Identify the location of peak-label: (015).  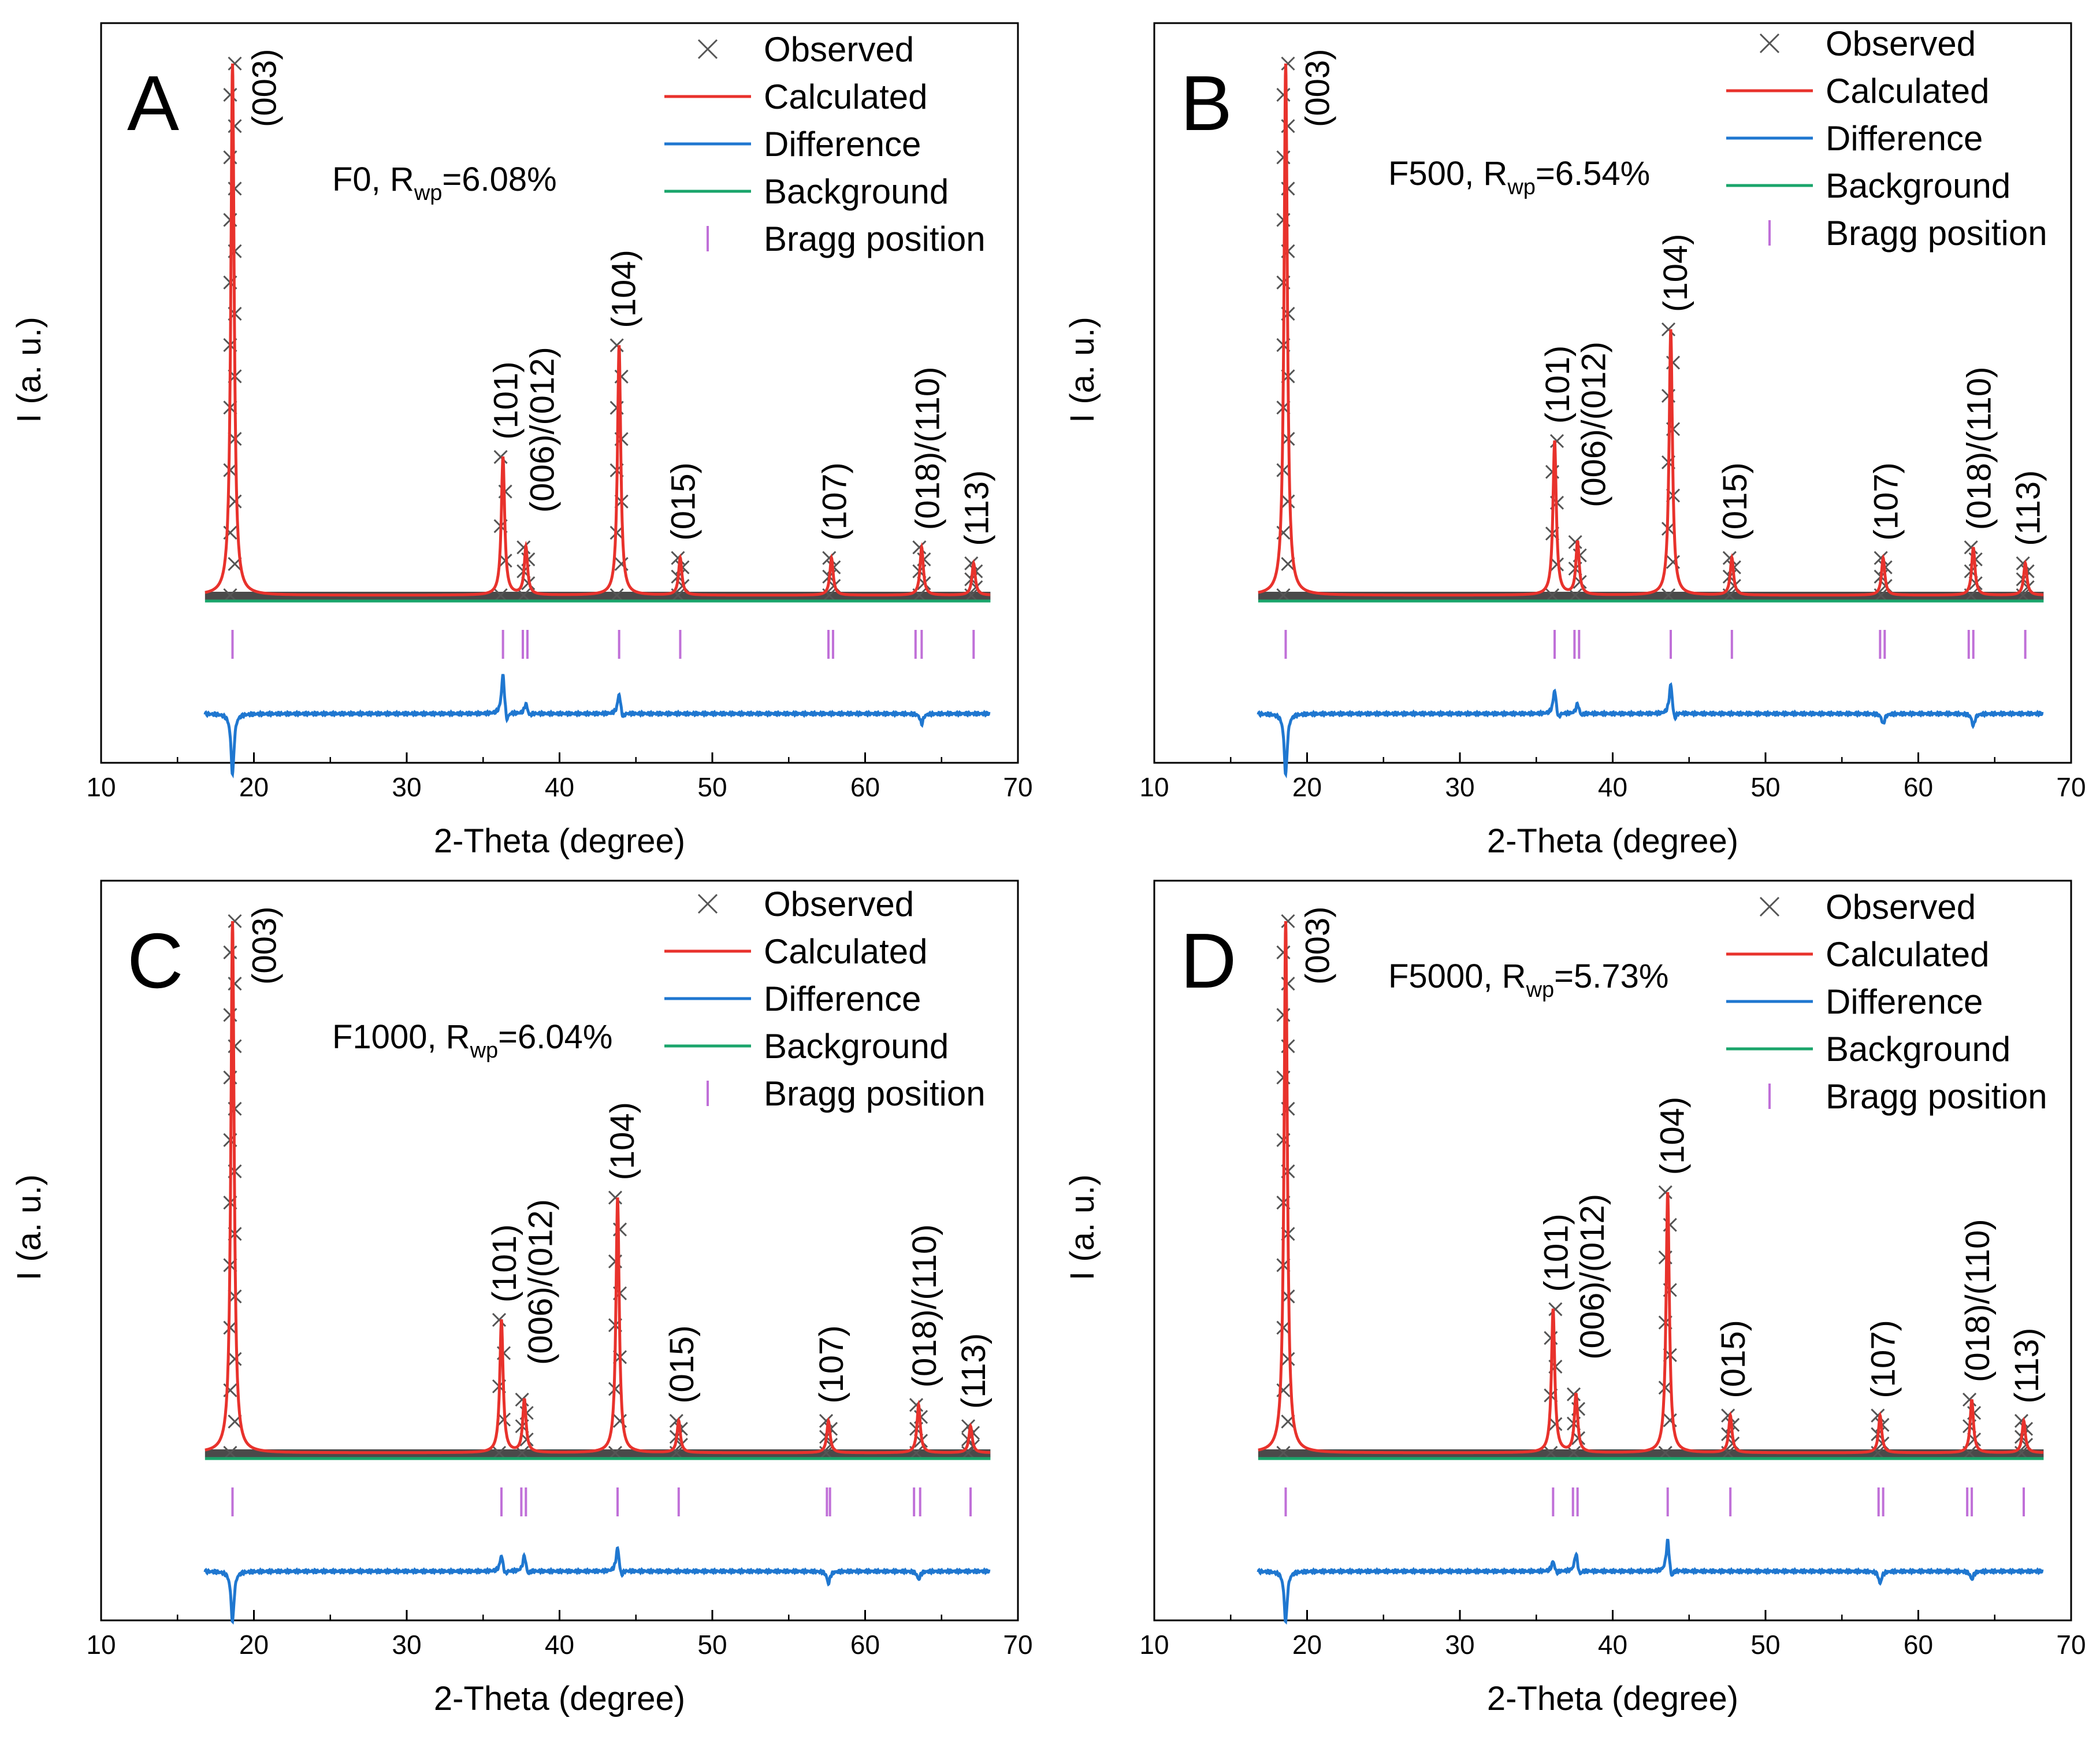
(1735, 501).